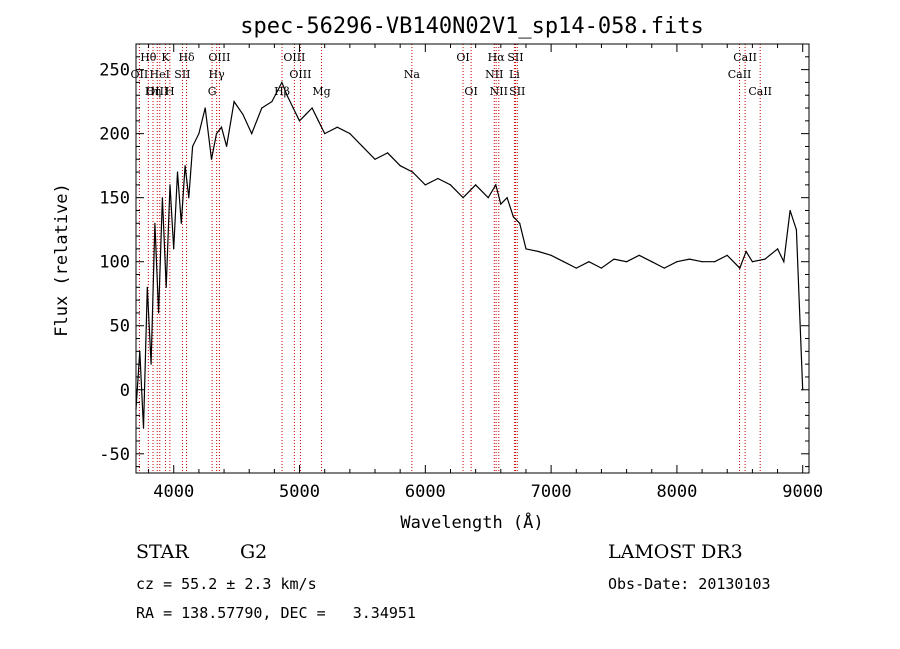 The image size is (900, 649). What do you see at coordinates (802, 492) in the screenshot?
I see `x-tick-label: 9000` at bounding box center [802, 492].